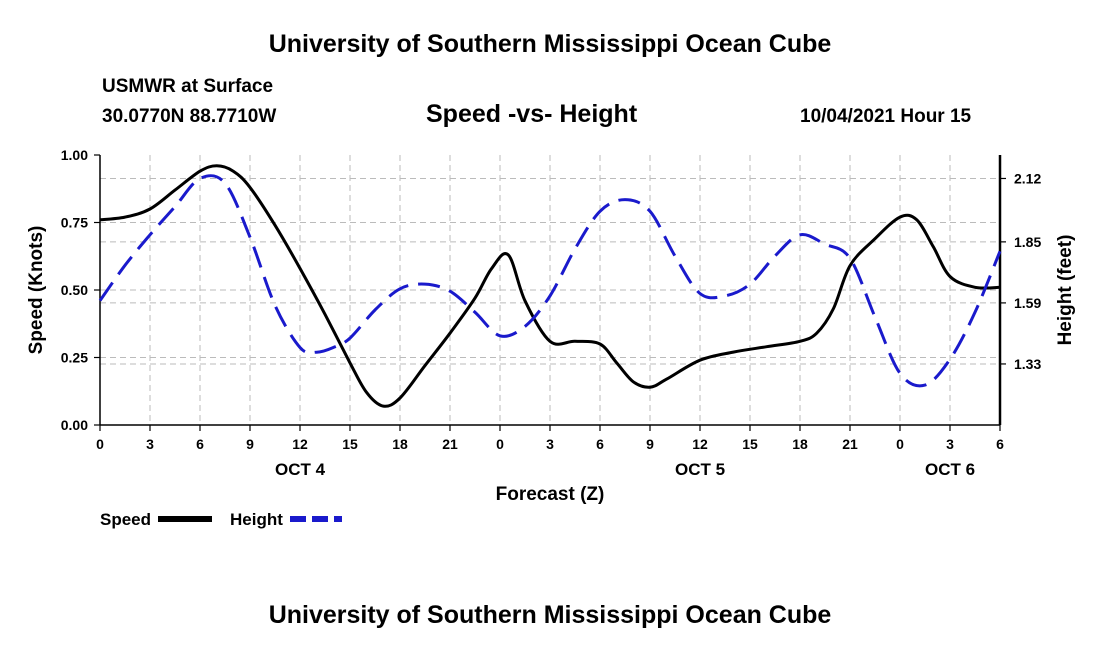 This screenshot has width=1100, height=650. What do you see at coordinates (1027, 242) in the screenshot?
I see `y-right-tick-label: 1.85` at bounding box center [1027, 242].